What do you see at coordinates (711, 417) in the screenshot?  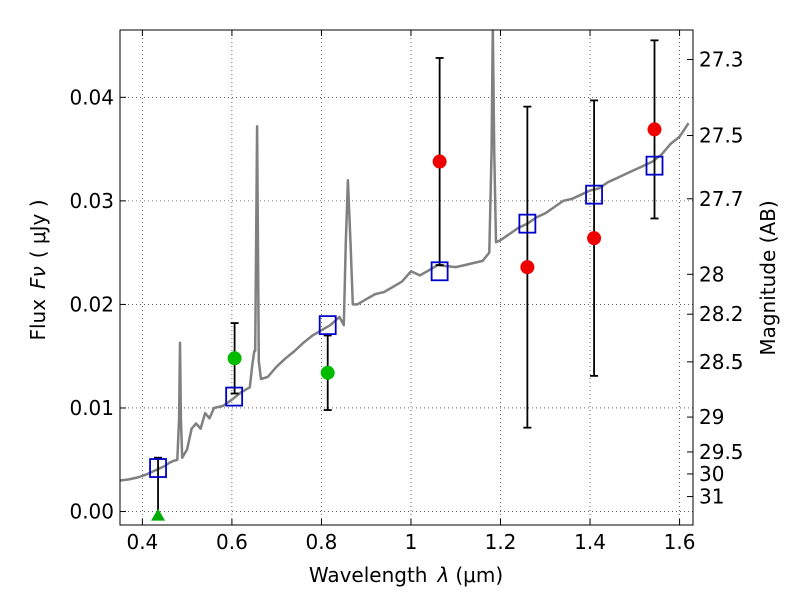 I see `magnitude-tick-label: 29` at bounding box center [711, 417].